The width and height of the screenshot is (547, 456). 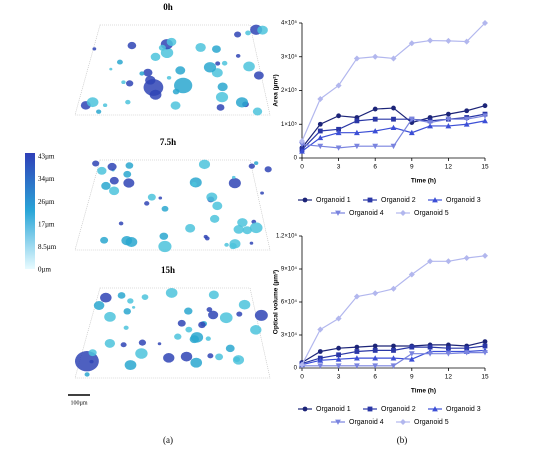 What do you see at coordinates (289, 124) in the screenshot?
I see `y-tick-label: 1×10⁵` at bounding box center [289, 124].